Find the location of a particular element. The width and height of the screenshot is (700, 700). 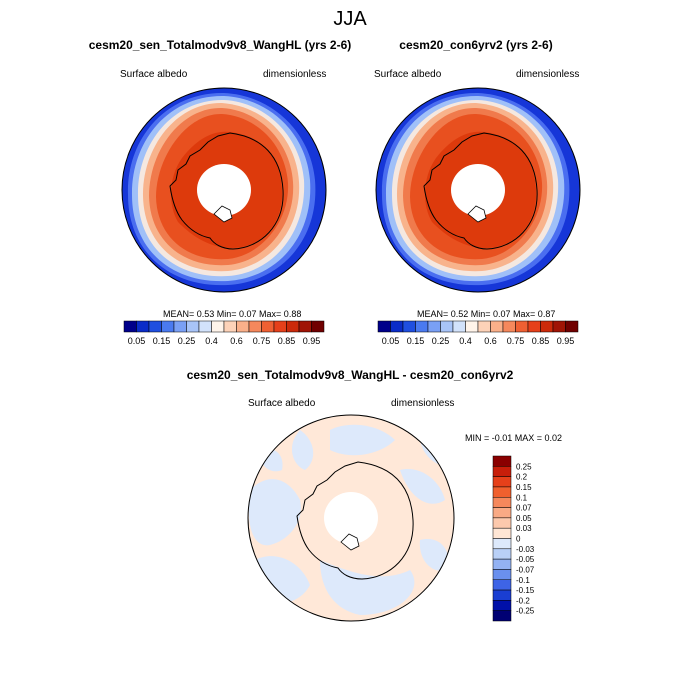

colorbar-tick-label: -0.07 is located at coordinates (525, 569).